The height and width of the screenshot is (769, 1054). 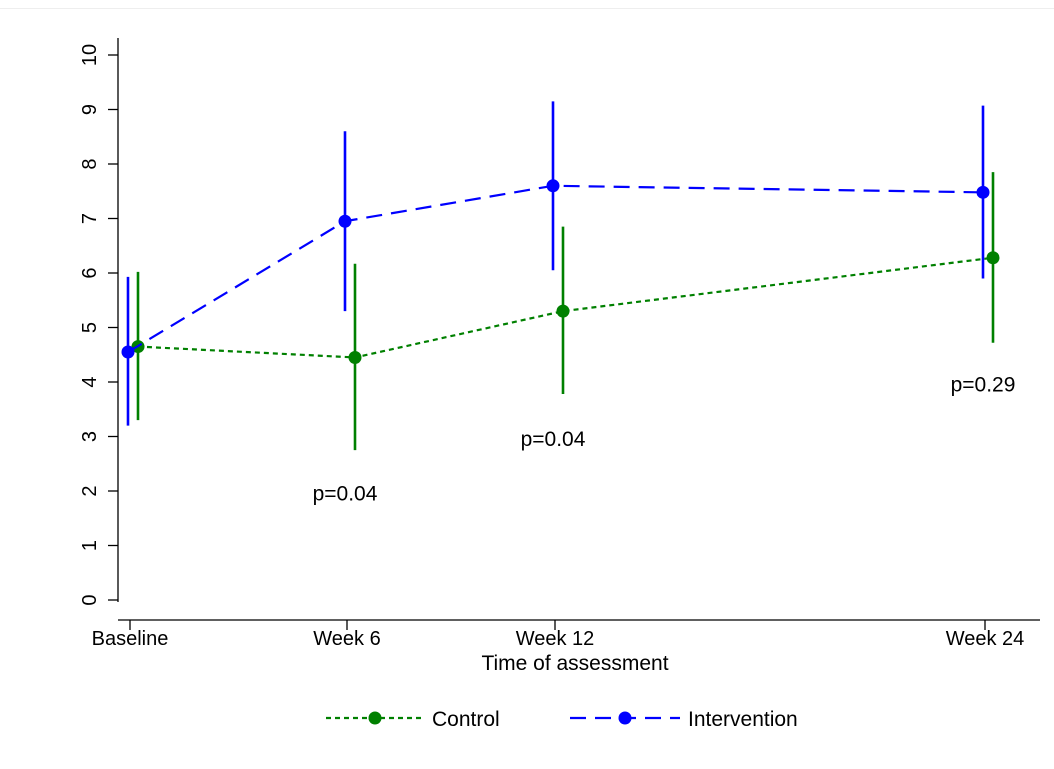 I want to click on x-tick-label-2: Week 12, so click(x=555, y=639).